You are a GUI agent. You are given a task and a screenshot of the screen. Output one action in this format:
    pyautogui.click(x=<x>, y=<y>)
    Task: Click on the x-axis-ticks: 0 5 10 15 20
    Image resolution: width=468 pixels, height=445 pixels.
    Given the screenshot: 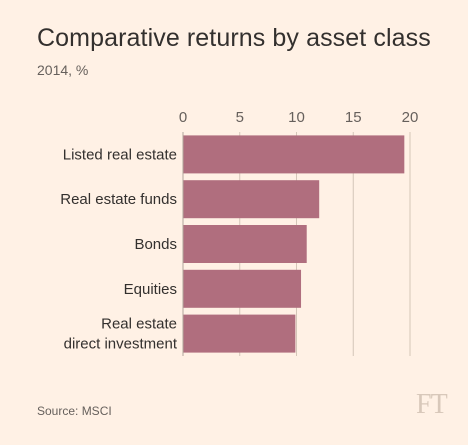 What is the action you would take?
    pyautogui.click(x=299, y=117)
    